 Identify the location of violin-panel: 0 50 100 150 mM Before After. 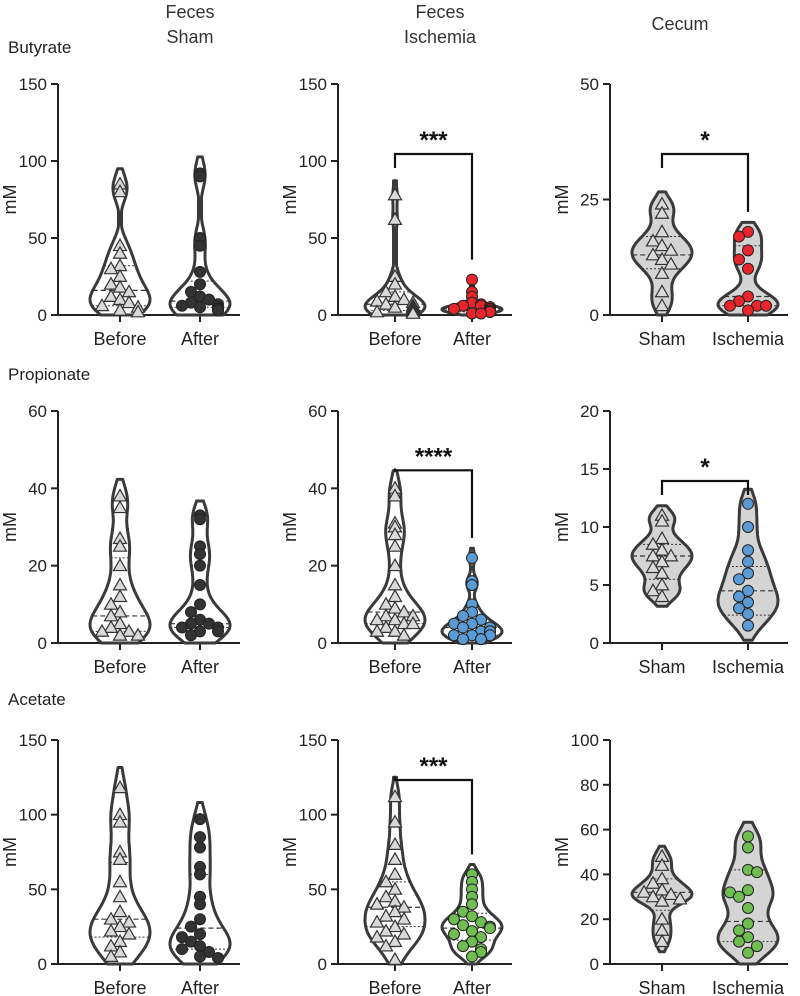
(120, 212).